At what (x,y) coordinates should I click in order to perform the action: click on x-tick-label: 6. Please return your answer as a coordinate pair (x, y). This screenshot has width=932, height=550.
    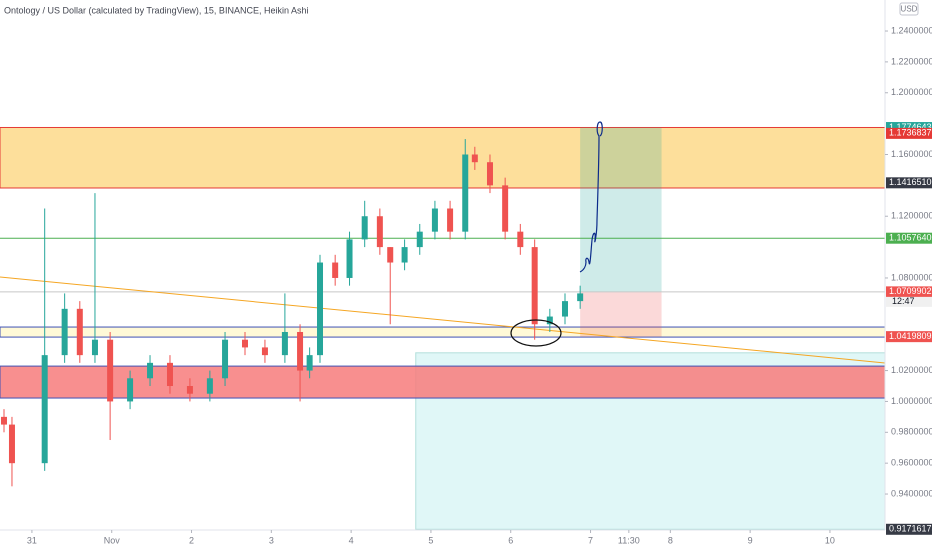
    Looking at the image, I should click on (510, 540).